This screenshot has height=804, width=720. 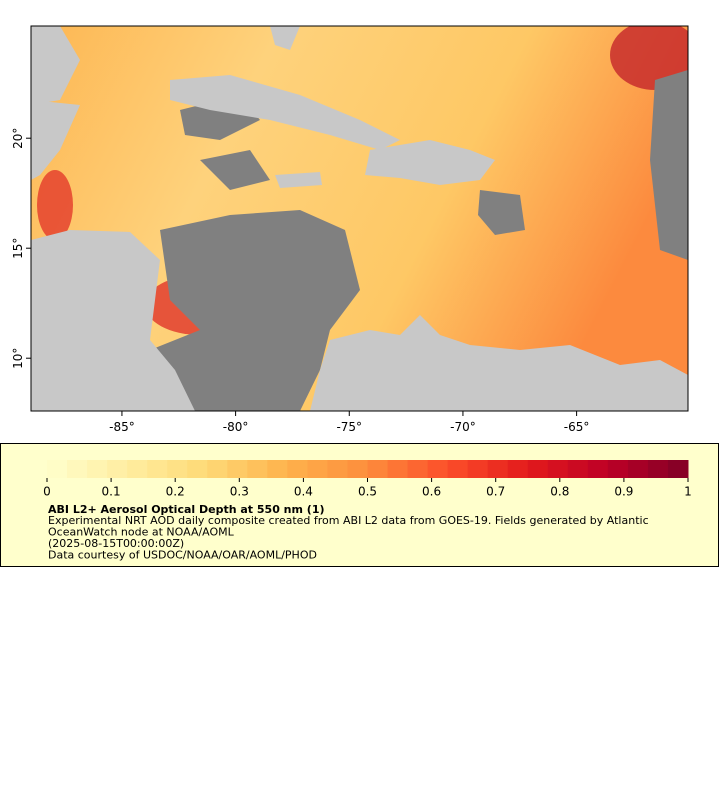 What do you see at coordinates (122, 427) in the screenshot?
I see `x-tick-label: -85°` at bounding box center [122, 427].